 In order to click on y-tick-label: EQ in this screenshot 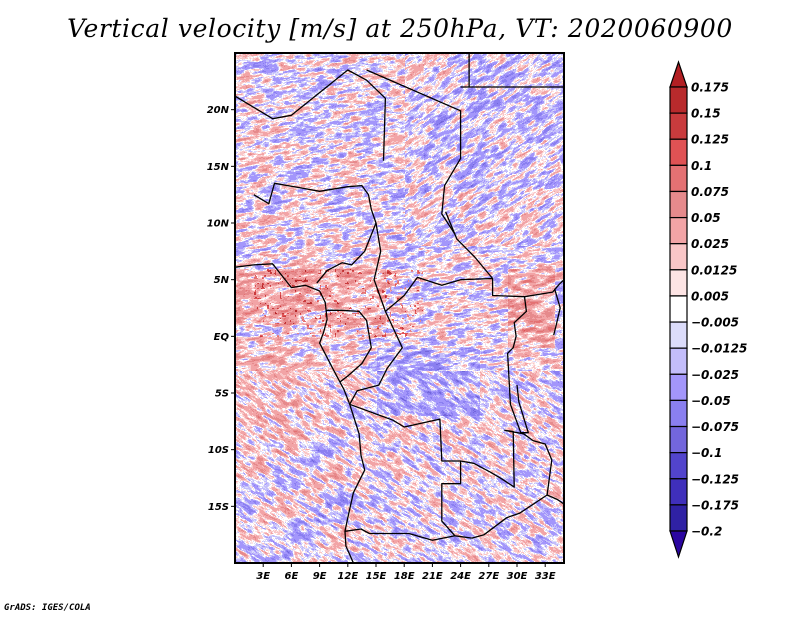, I will do `click(222, 337)`.